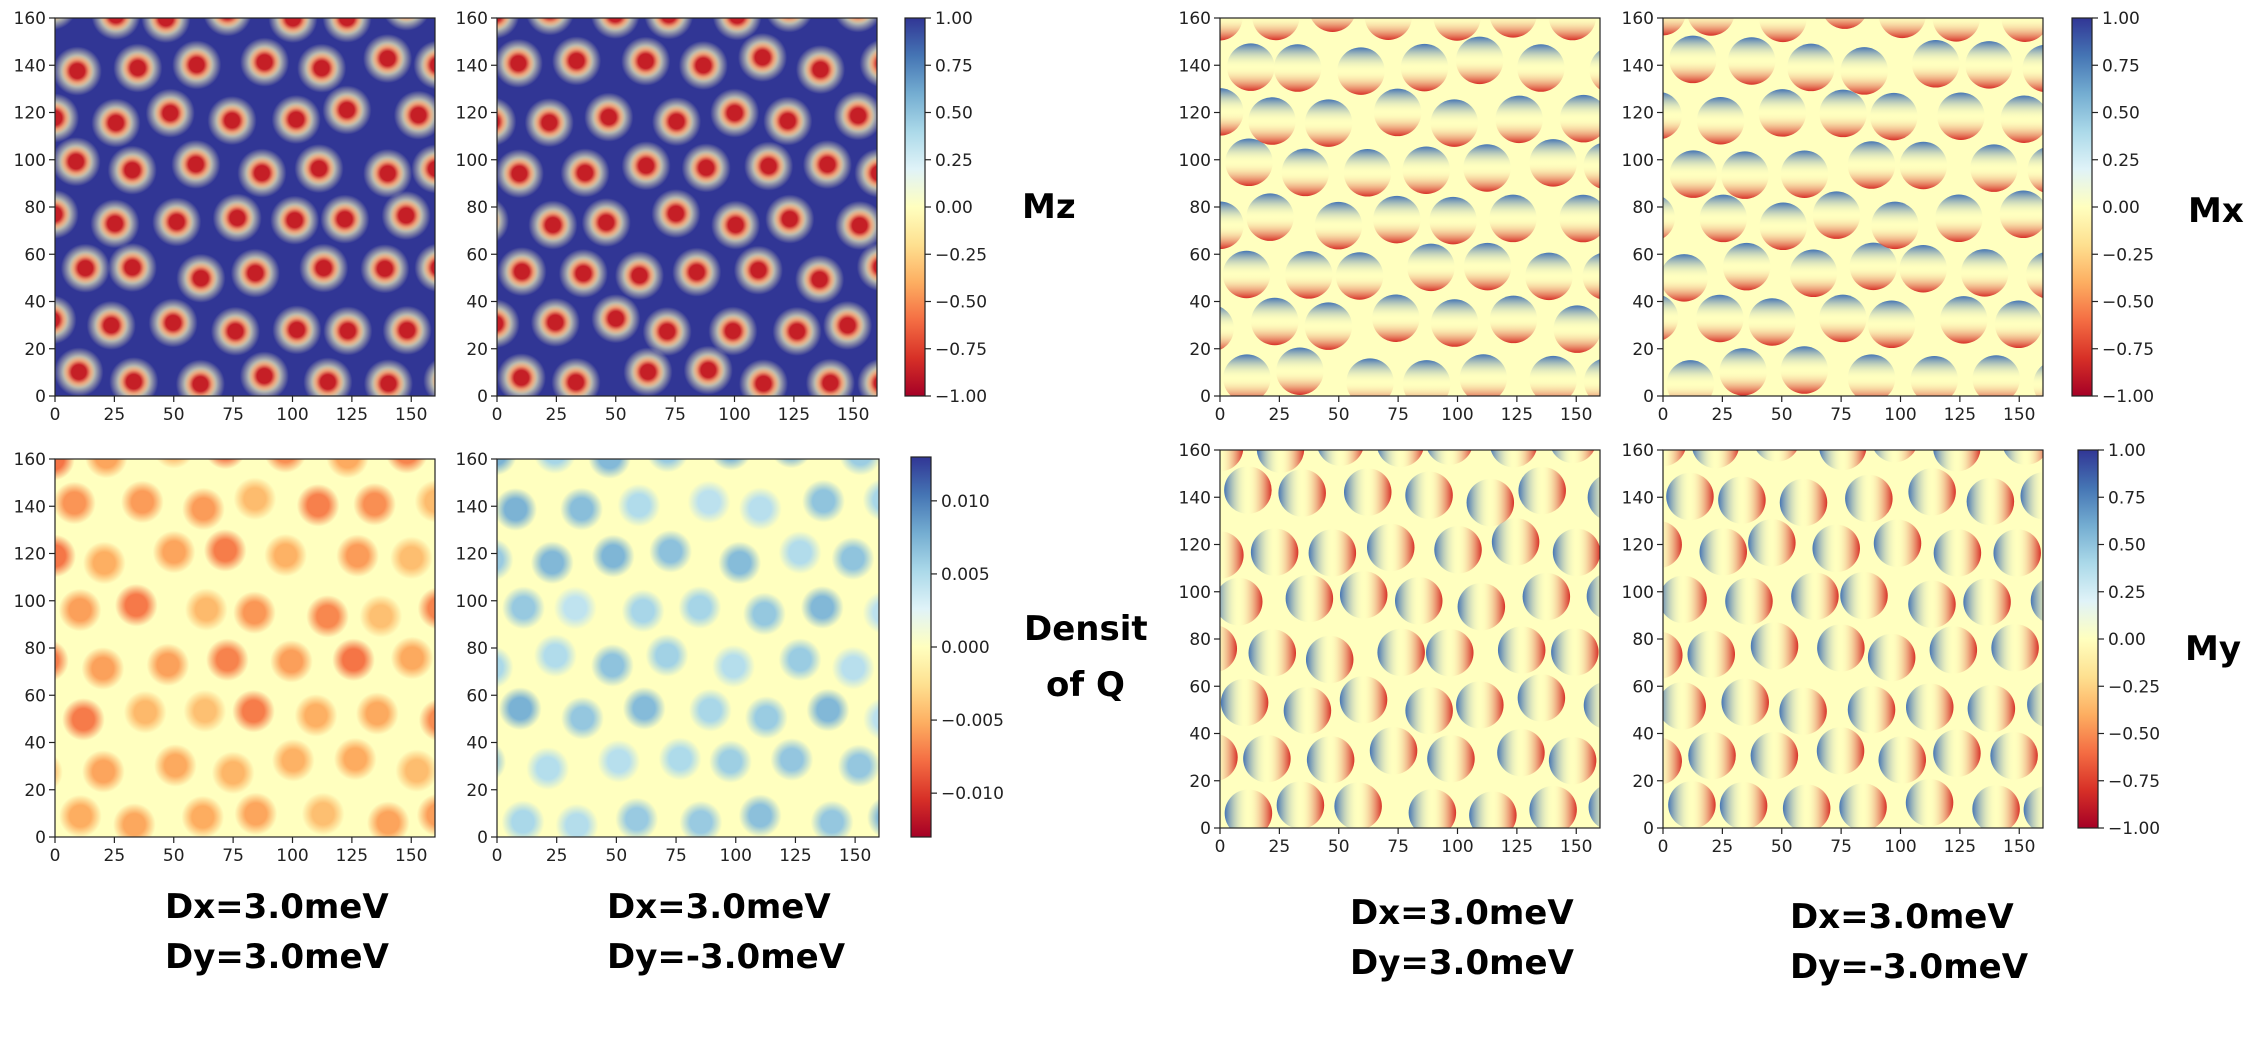 The height and width of the screenshot is (1048, 2257). I want to click on mz-left-ytick-label: 120, so click(30, 114).